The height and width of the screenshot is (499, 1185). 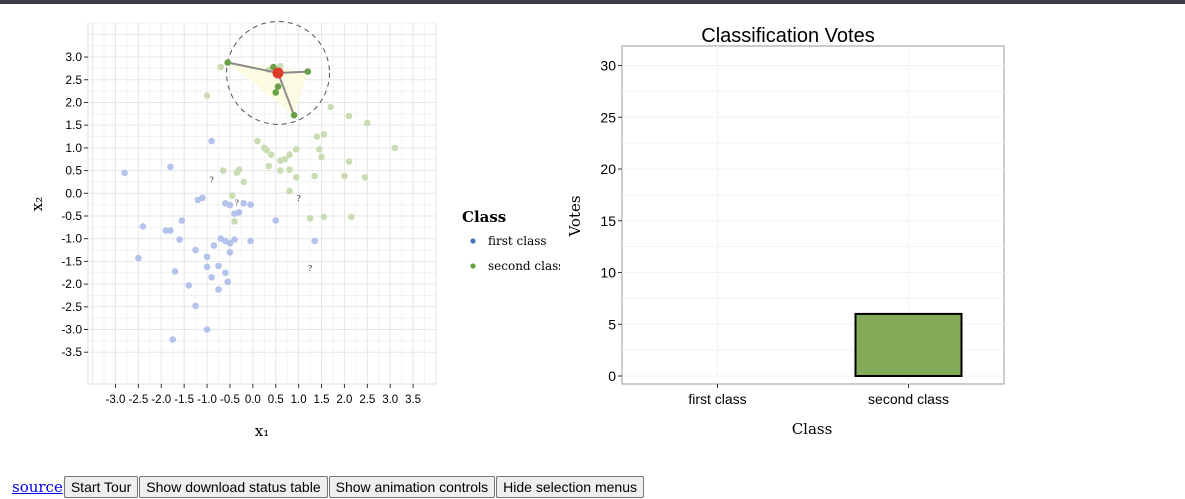 What do you see at coordinates (207, 400) in the screenshot?
I see `x-tick-label: -1.0` at bounding box center [207, 400].